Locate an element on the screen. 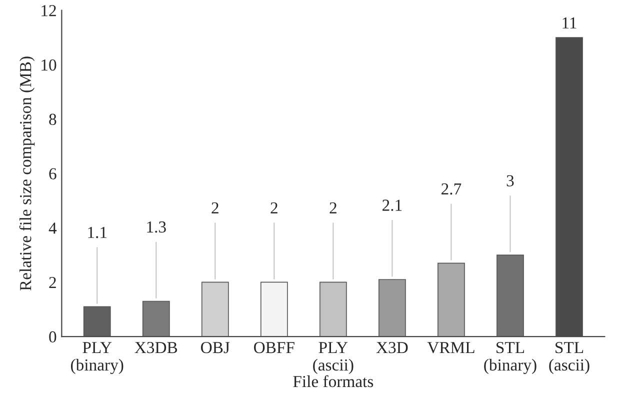 The width and height of the screenshot is (617, 413). x-tick-label: X3D is located at coordinates (392, 348).